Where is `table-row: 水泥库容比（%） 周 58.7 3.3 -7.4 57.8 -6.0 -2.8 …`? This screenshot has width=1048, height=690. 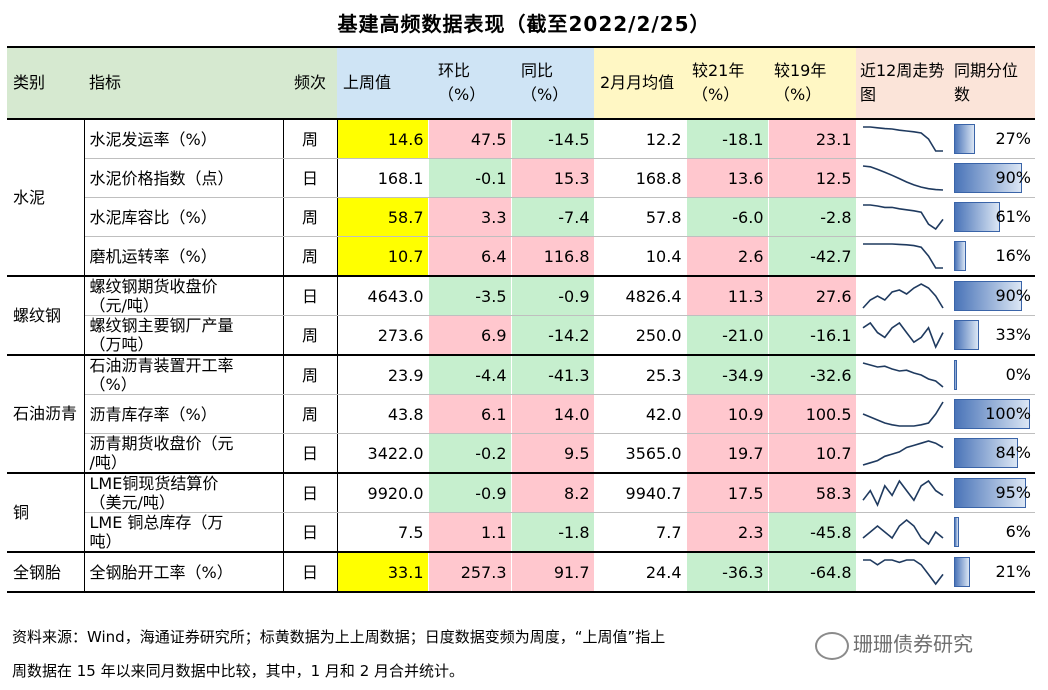
table-row: 水泥库容比（%） 周 58.7 3.3 -7.4 57.8 -6.0 -2.8 … is located at coordinates (521, 217).